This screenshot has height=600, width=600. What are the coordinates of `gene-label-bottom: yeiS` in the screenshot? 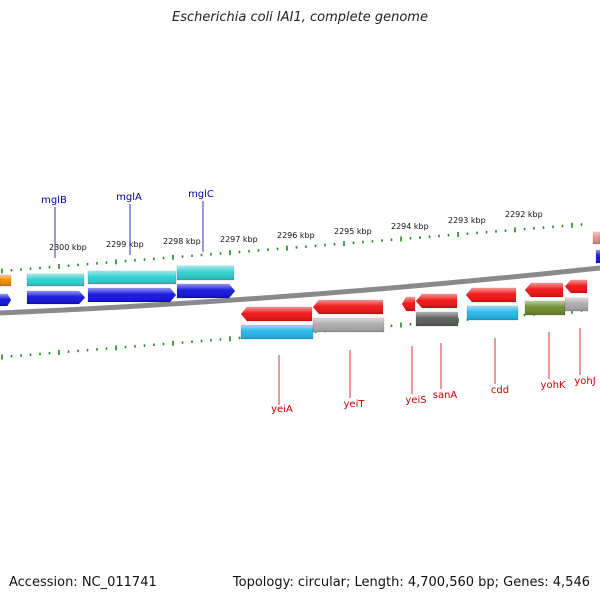 It's located at (415, 400).